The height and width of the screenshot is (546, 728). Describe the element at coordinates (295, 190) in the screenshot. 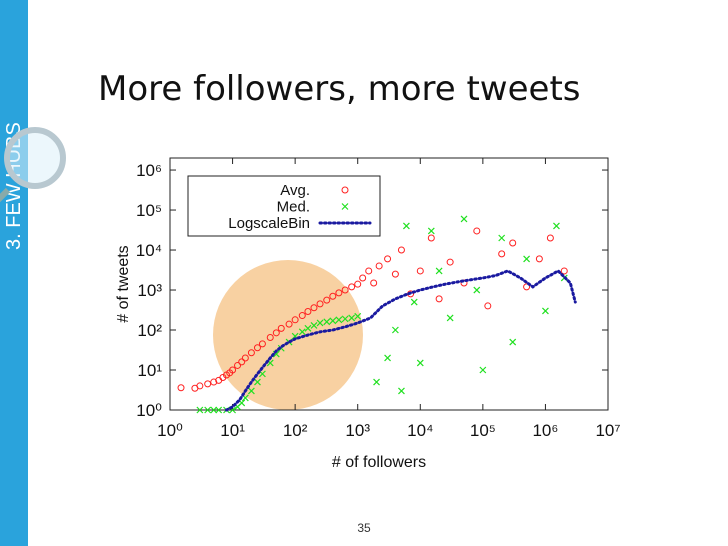

I see `legend-label: Avg.` at that location.